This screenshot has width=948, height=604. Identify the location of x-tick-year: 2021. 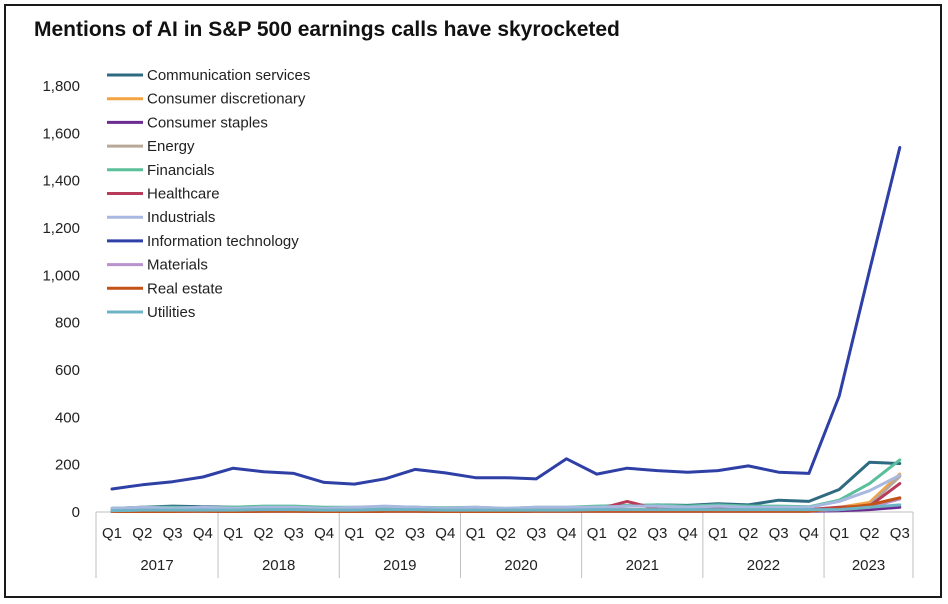
(642, 565).